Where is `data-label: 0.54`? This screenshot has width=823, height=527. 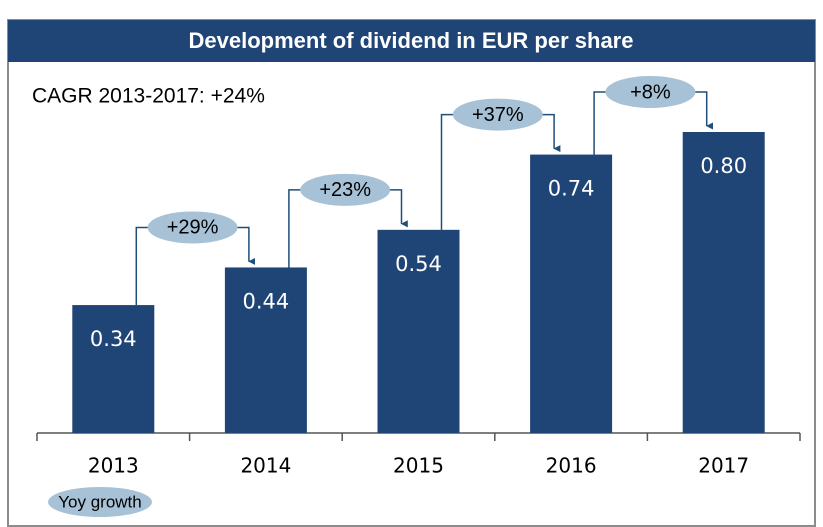 data-label: 0.54 is located at coordinates (418, 264).